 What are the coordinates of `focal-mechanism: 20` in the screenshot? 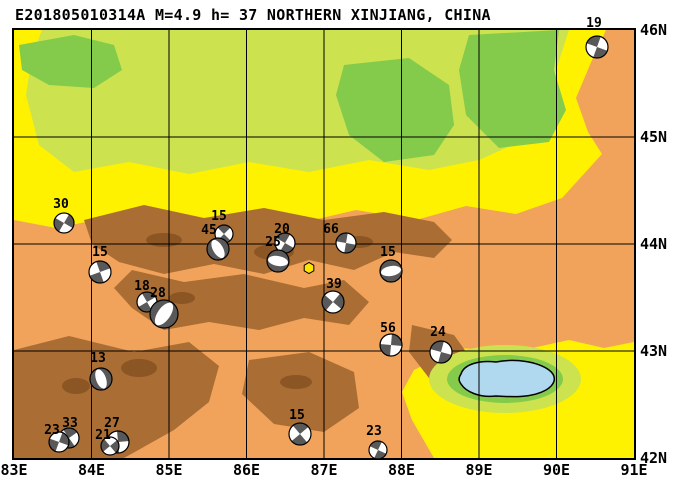 It's located at (284, 239).